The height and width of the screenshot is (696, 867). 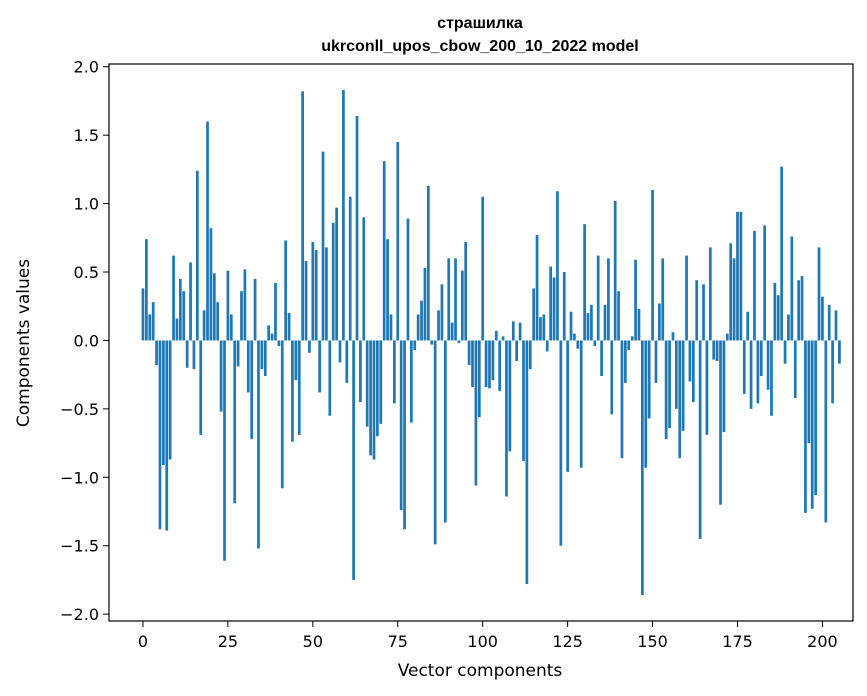 I want to click on x-tick-label: 175, so click(x=737, y=641).